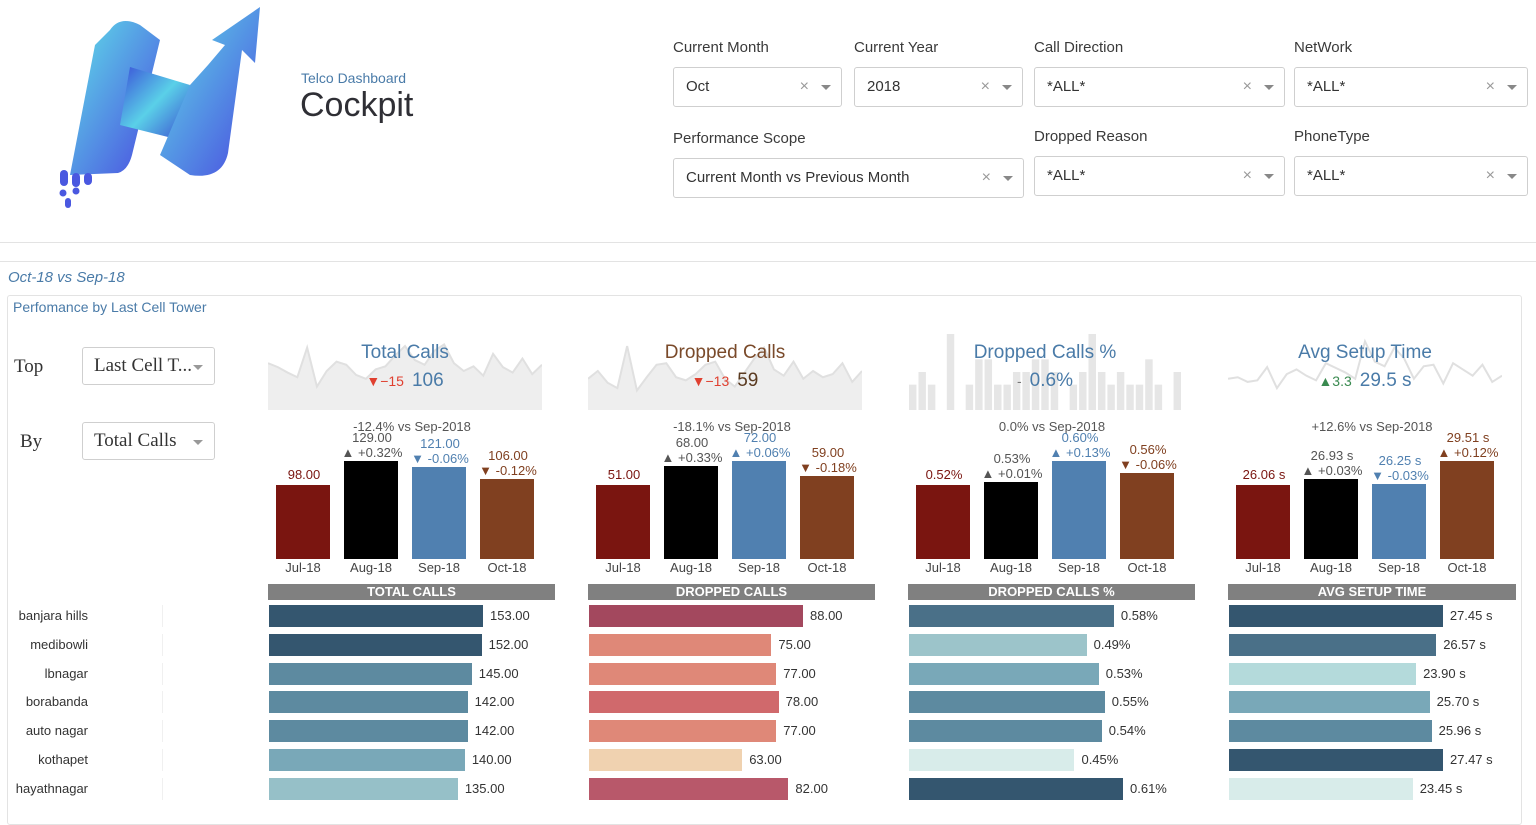  Describe the element at coordinates (1264, 474) in the screenshot. I see `bar-value-label: 26.06 s` at that location.